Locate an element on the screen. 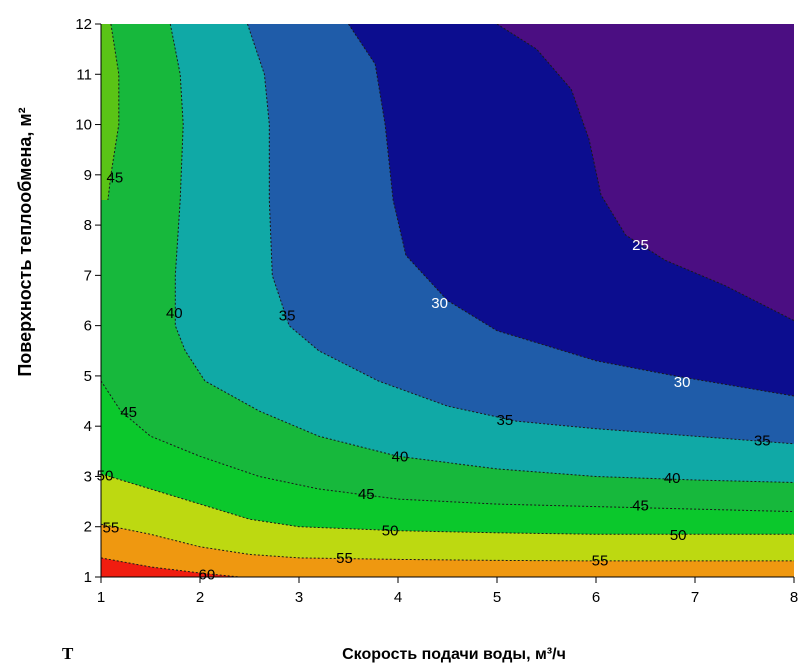  x-axis-ticks: 1 2 3 4 5 6 7 8 is located at coordinates (447, 591).